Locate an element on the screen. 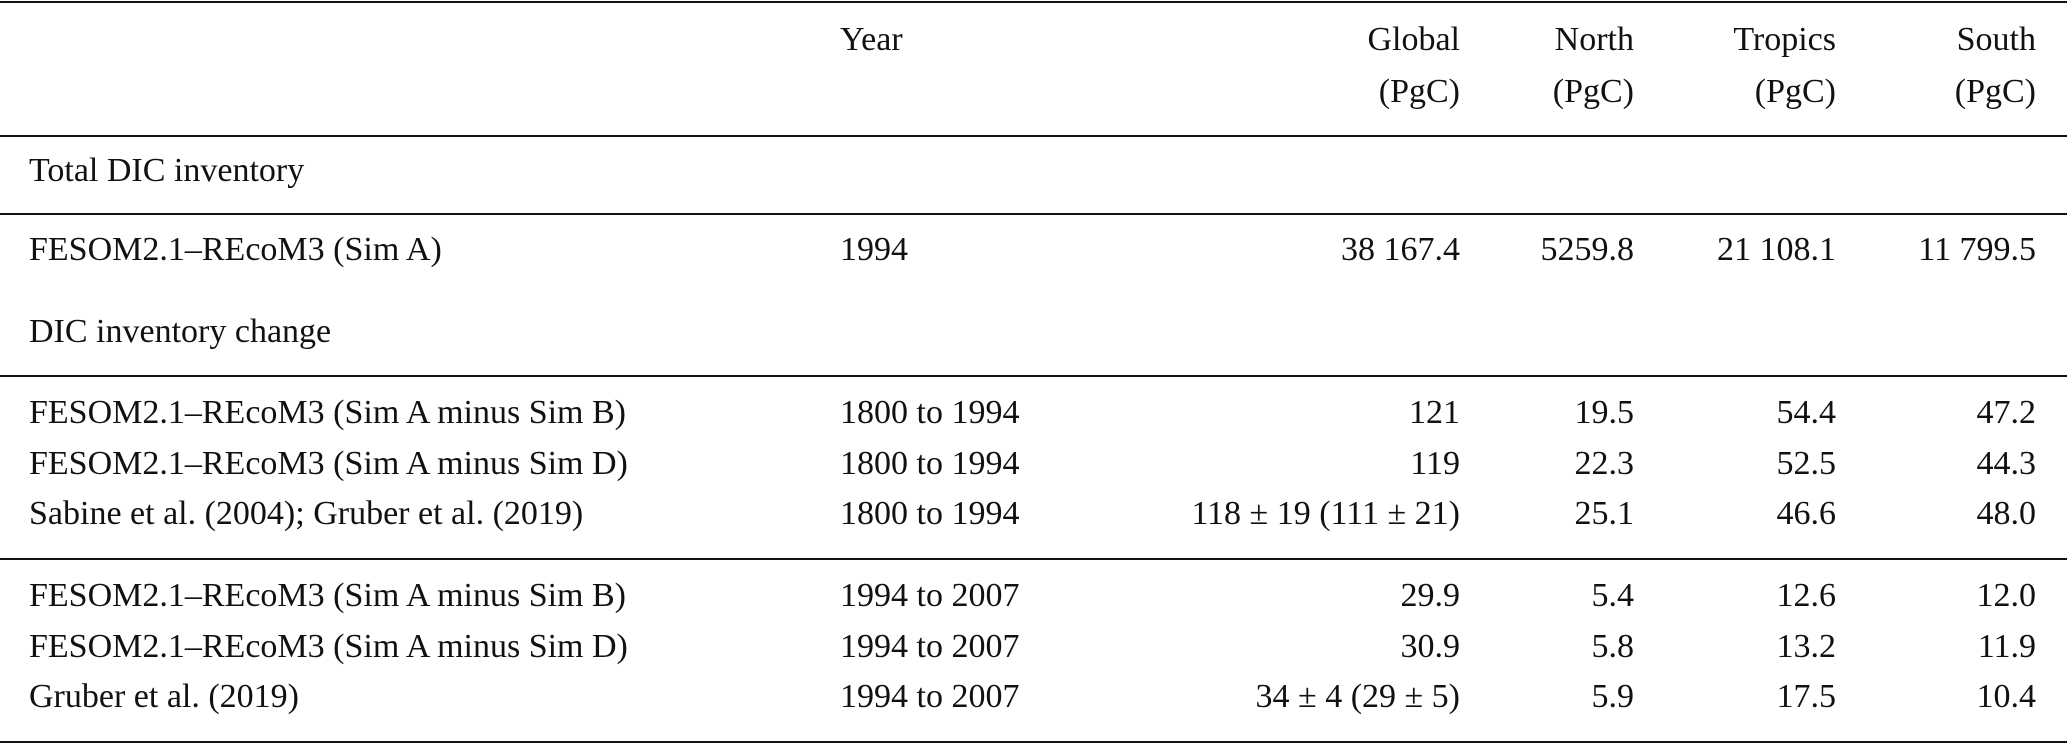  row-global: 30.9 is located at coordinates (1430, 646).